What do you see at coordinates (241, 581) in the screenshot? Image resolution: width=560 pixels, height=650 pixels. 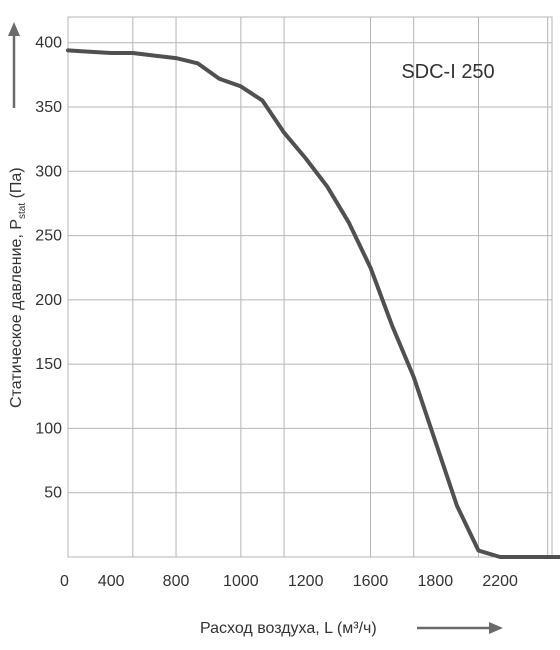 I see `x-tick-label: 1000` at bounding box center [241, 581].